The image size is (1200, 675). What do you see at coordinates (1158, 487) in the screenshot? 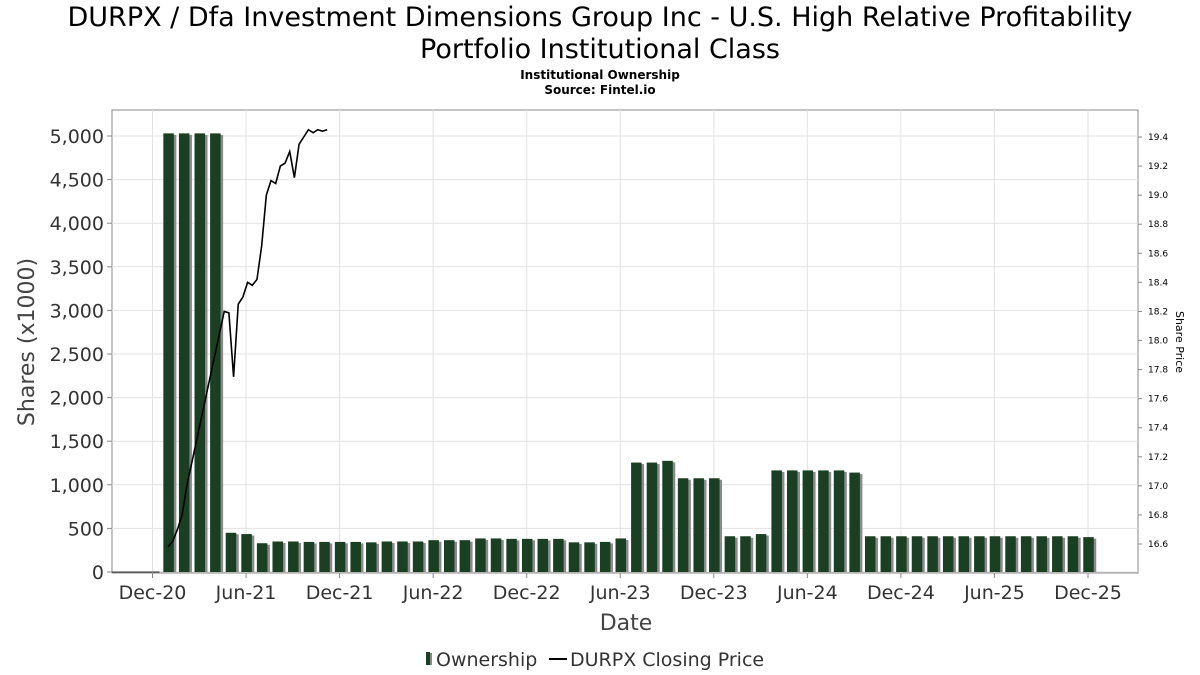
I see `y2-tick-label: 17.0` at bounding box center [1158, 487].